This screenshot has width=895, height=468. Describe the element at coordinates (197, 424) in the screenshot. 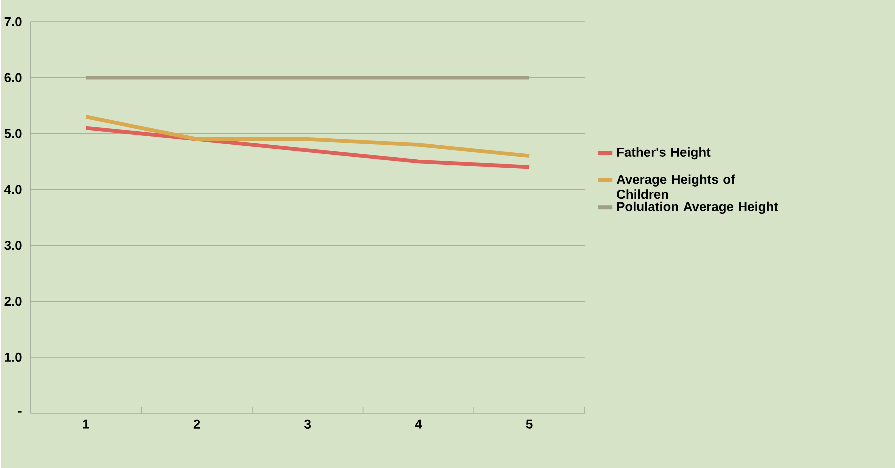

I see `x-tick-label: 2` at that location.